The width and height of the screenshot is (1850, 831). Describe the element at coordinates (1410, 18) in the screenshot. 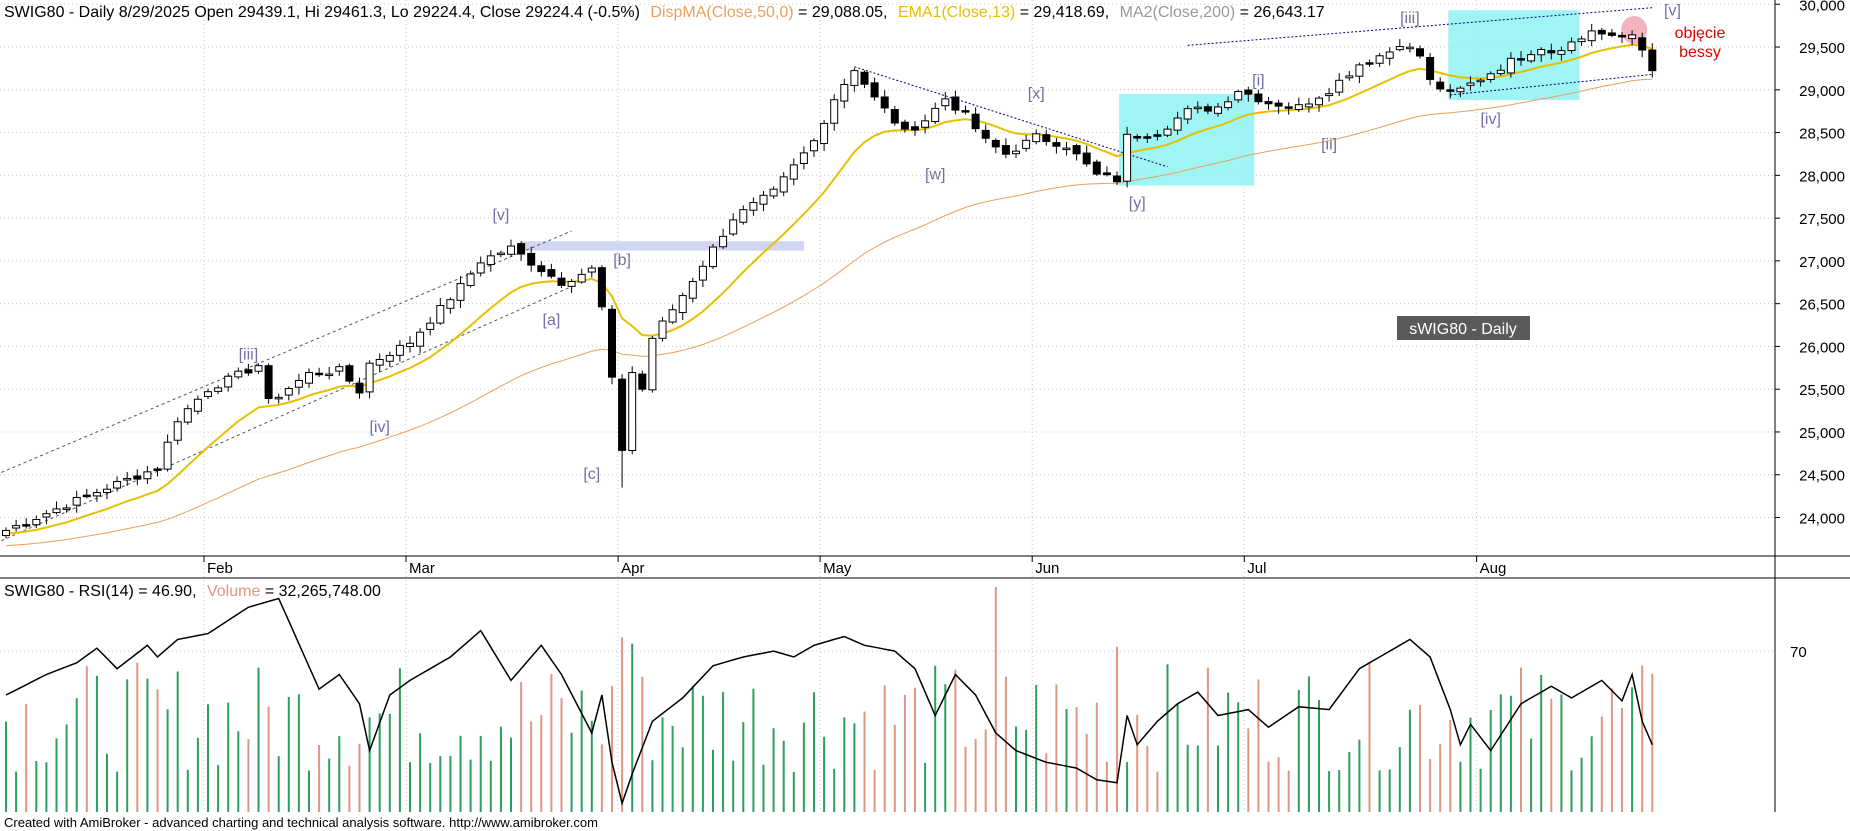

I see `wave-label: [iii]` at that location.